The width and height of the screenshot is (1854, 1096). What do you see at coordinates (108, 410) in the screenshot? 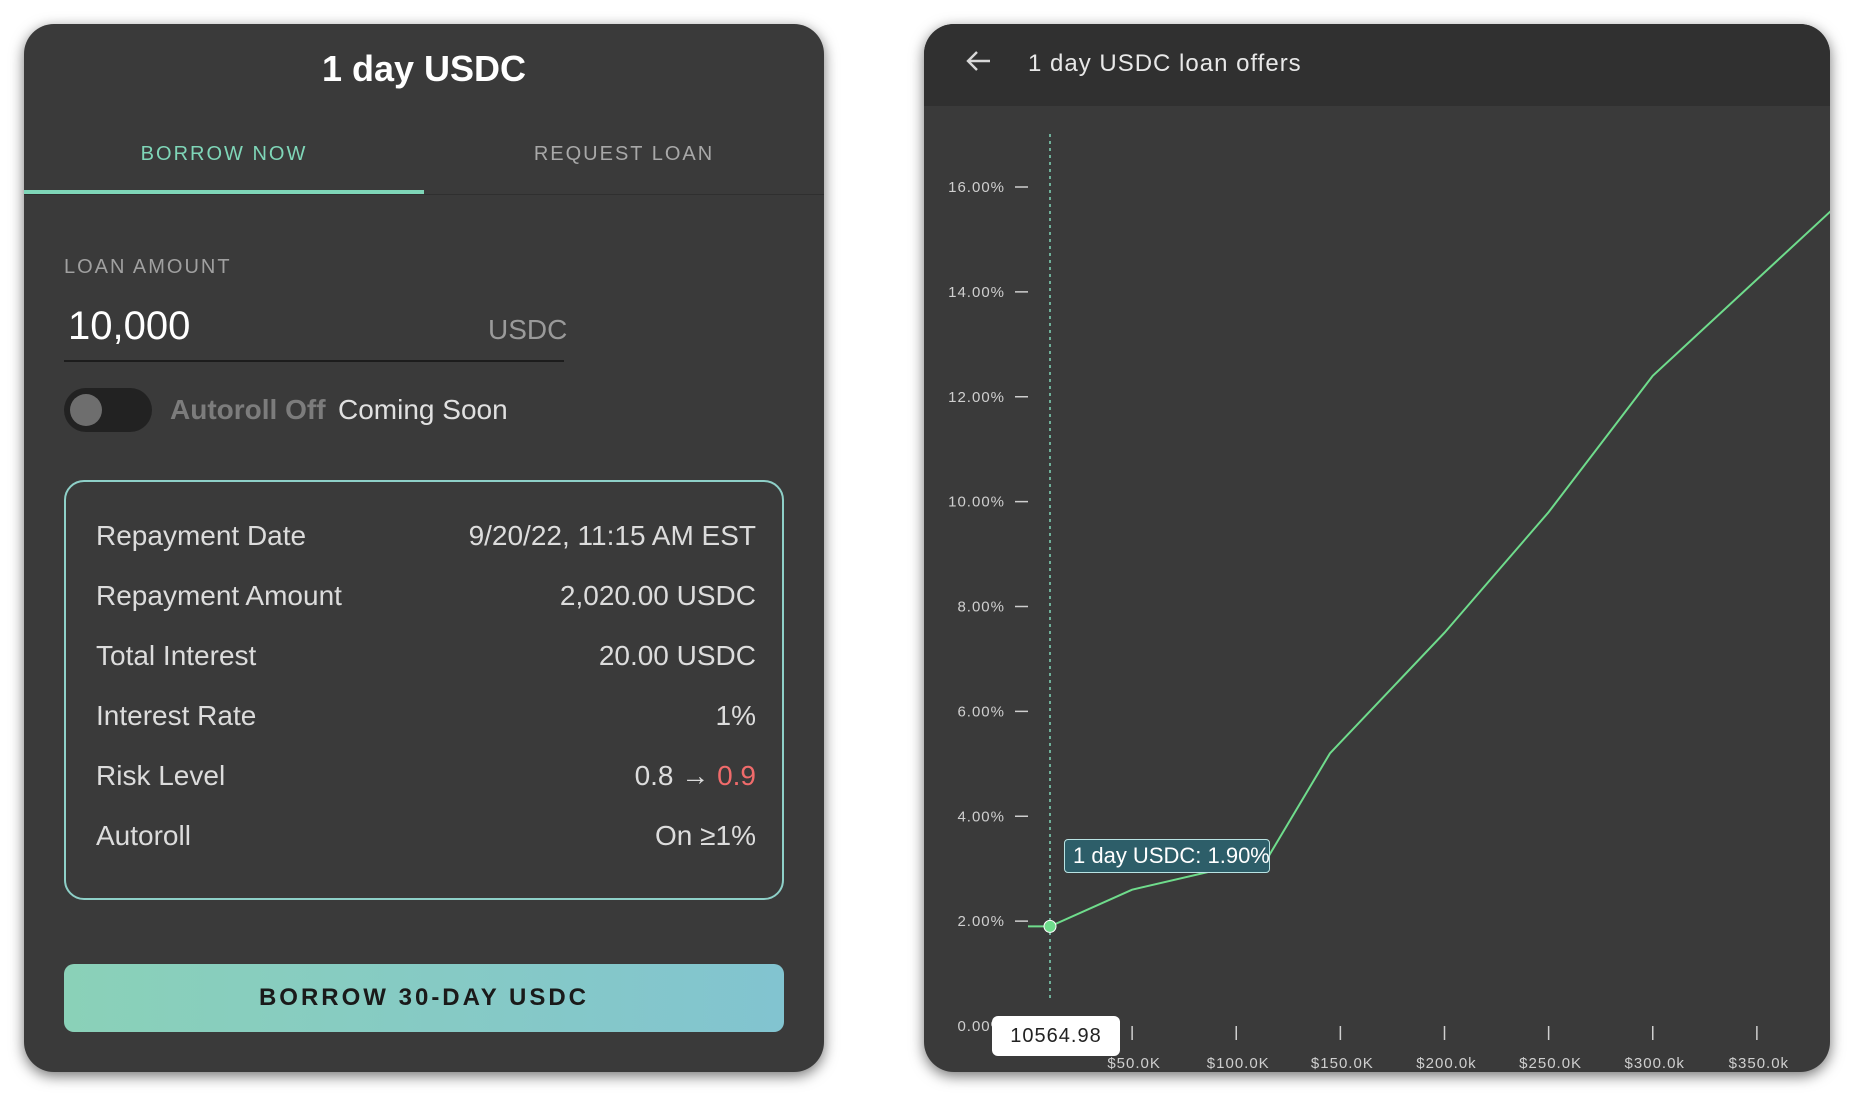
I see `autoroll-toggle` at bounding box center [108, 410].